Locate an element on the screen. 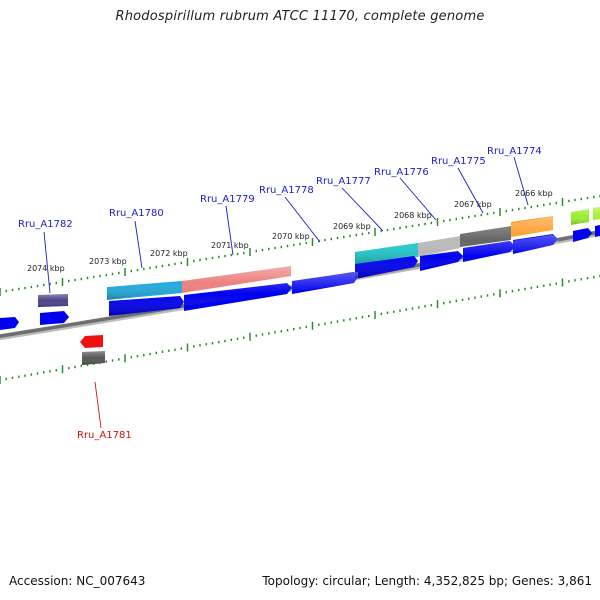  kbp-label-2073: 2073 kbp is located at coordinates (108, 261).